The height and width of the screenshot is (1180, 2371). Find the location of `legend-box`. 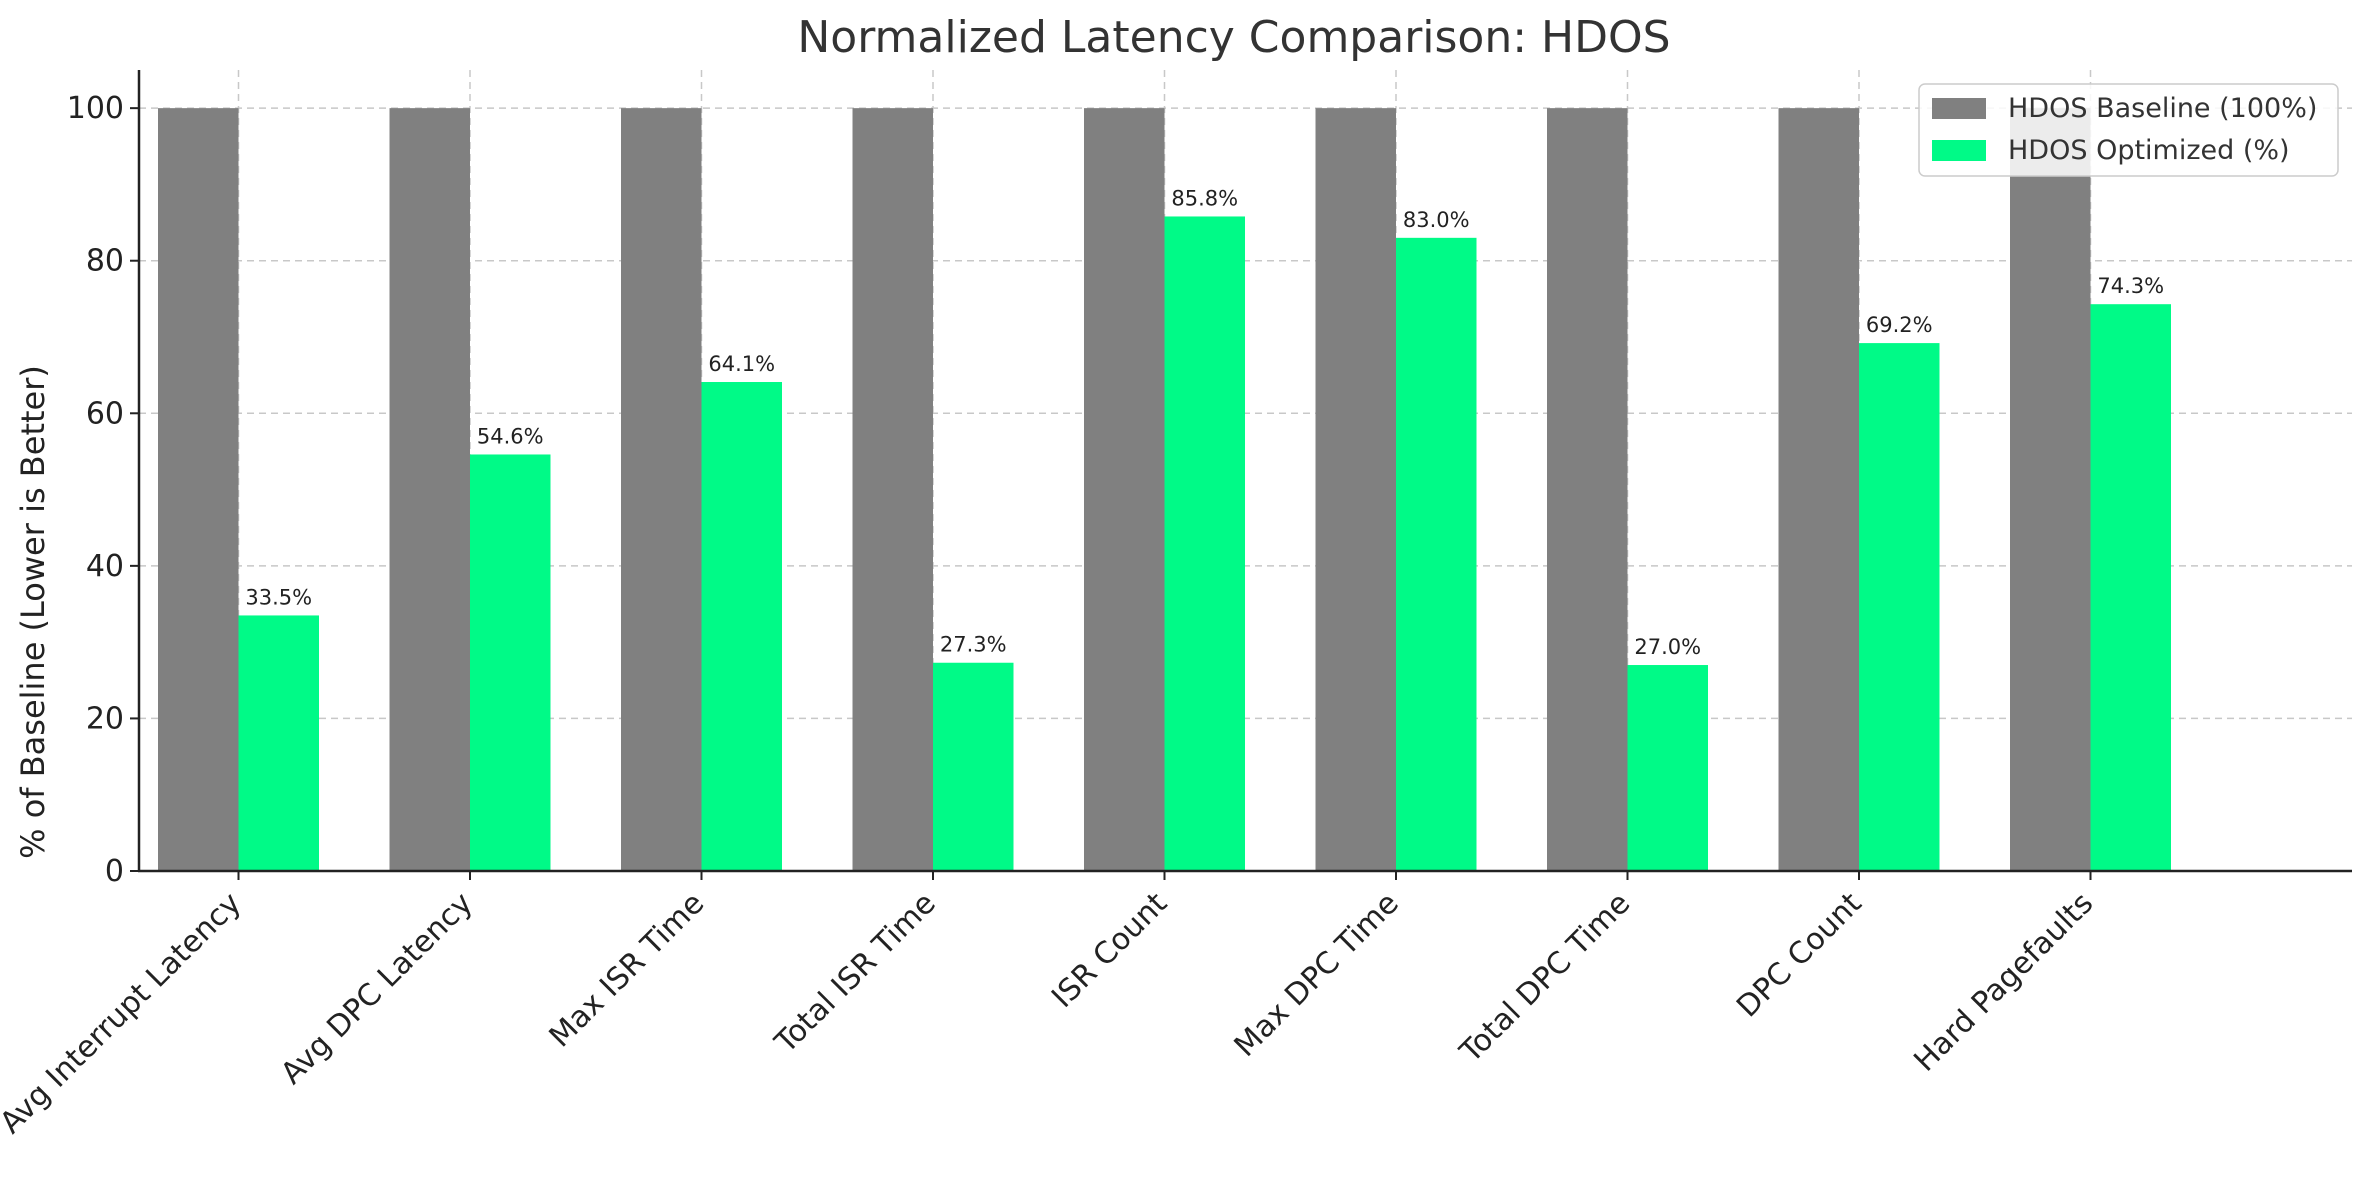

legend-box is located at coordinates (2128, 130).